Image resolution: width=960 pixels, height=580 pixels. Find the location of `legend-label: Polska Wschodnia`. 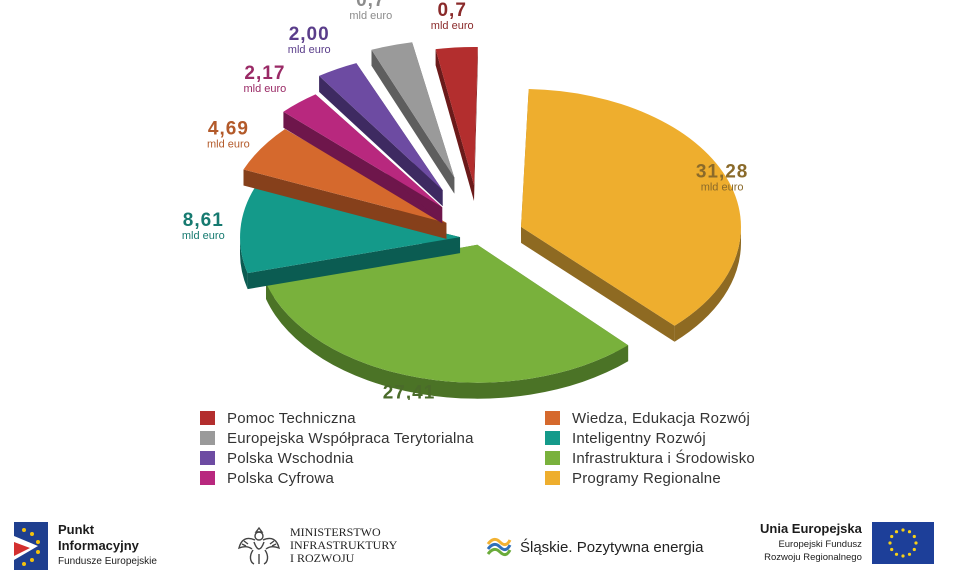

legend-label: Polska Wschodnia is located at coordinates (290, 458).